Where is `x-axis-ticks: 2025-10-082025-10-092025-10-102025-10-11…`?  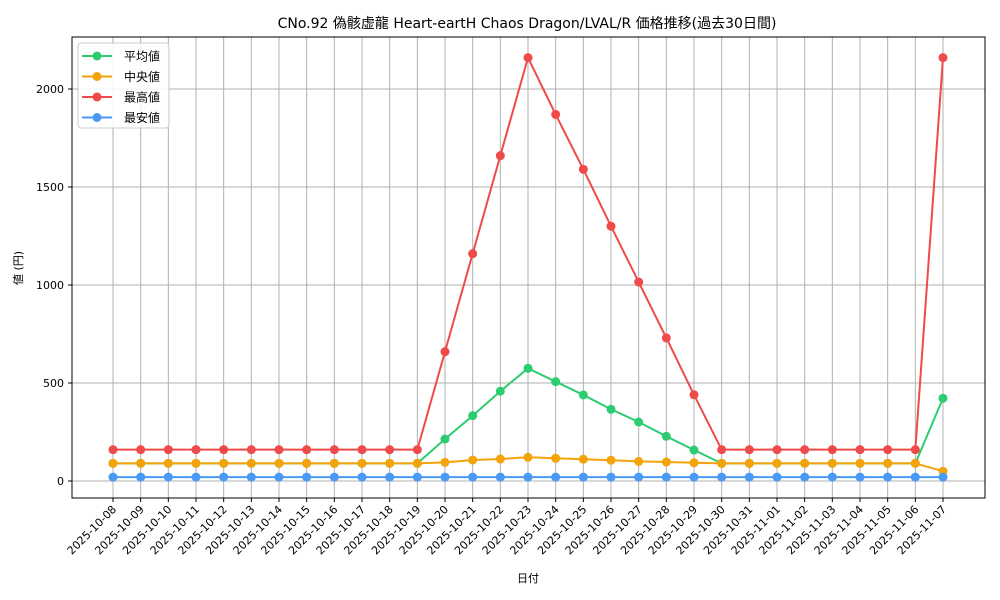
x-axis-ticks: 2025-10-082025-10-092025-10-102025-10-11… is located at coordinates (507, 527).